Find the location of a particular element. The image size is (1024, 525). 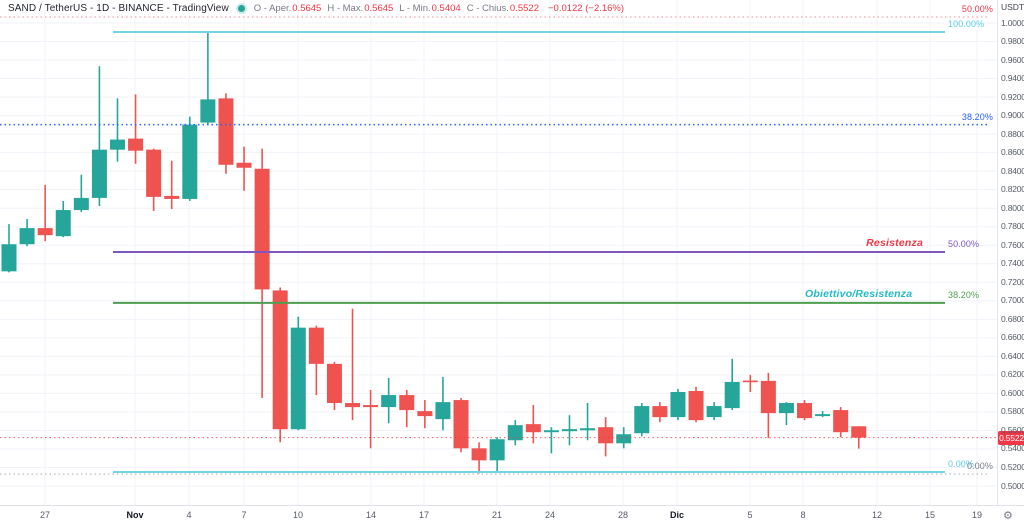

price-axis-label: 0.8000 is located at coordinates (1012, 207).